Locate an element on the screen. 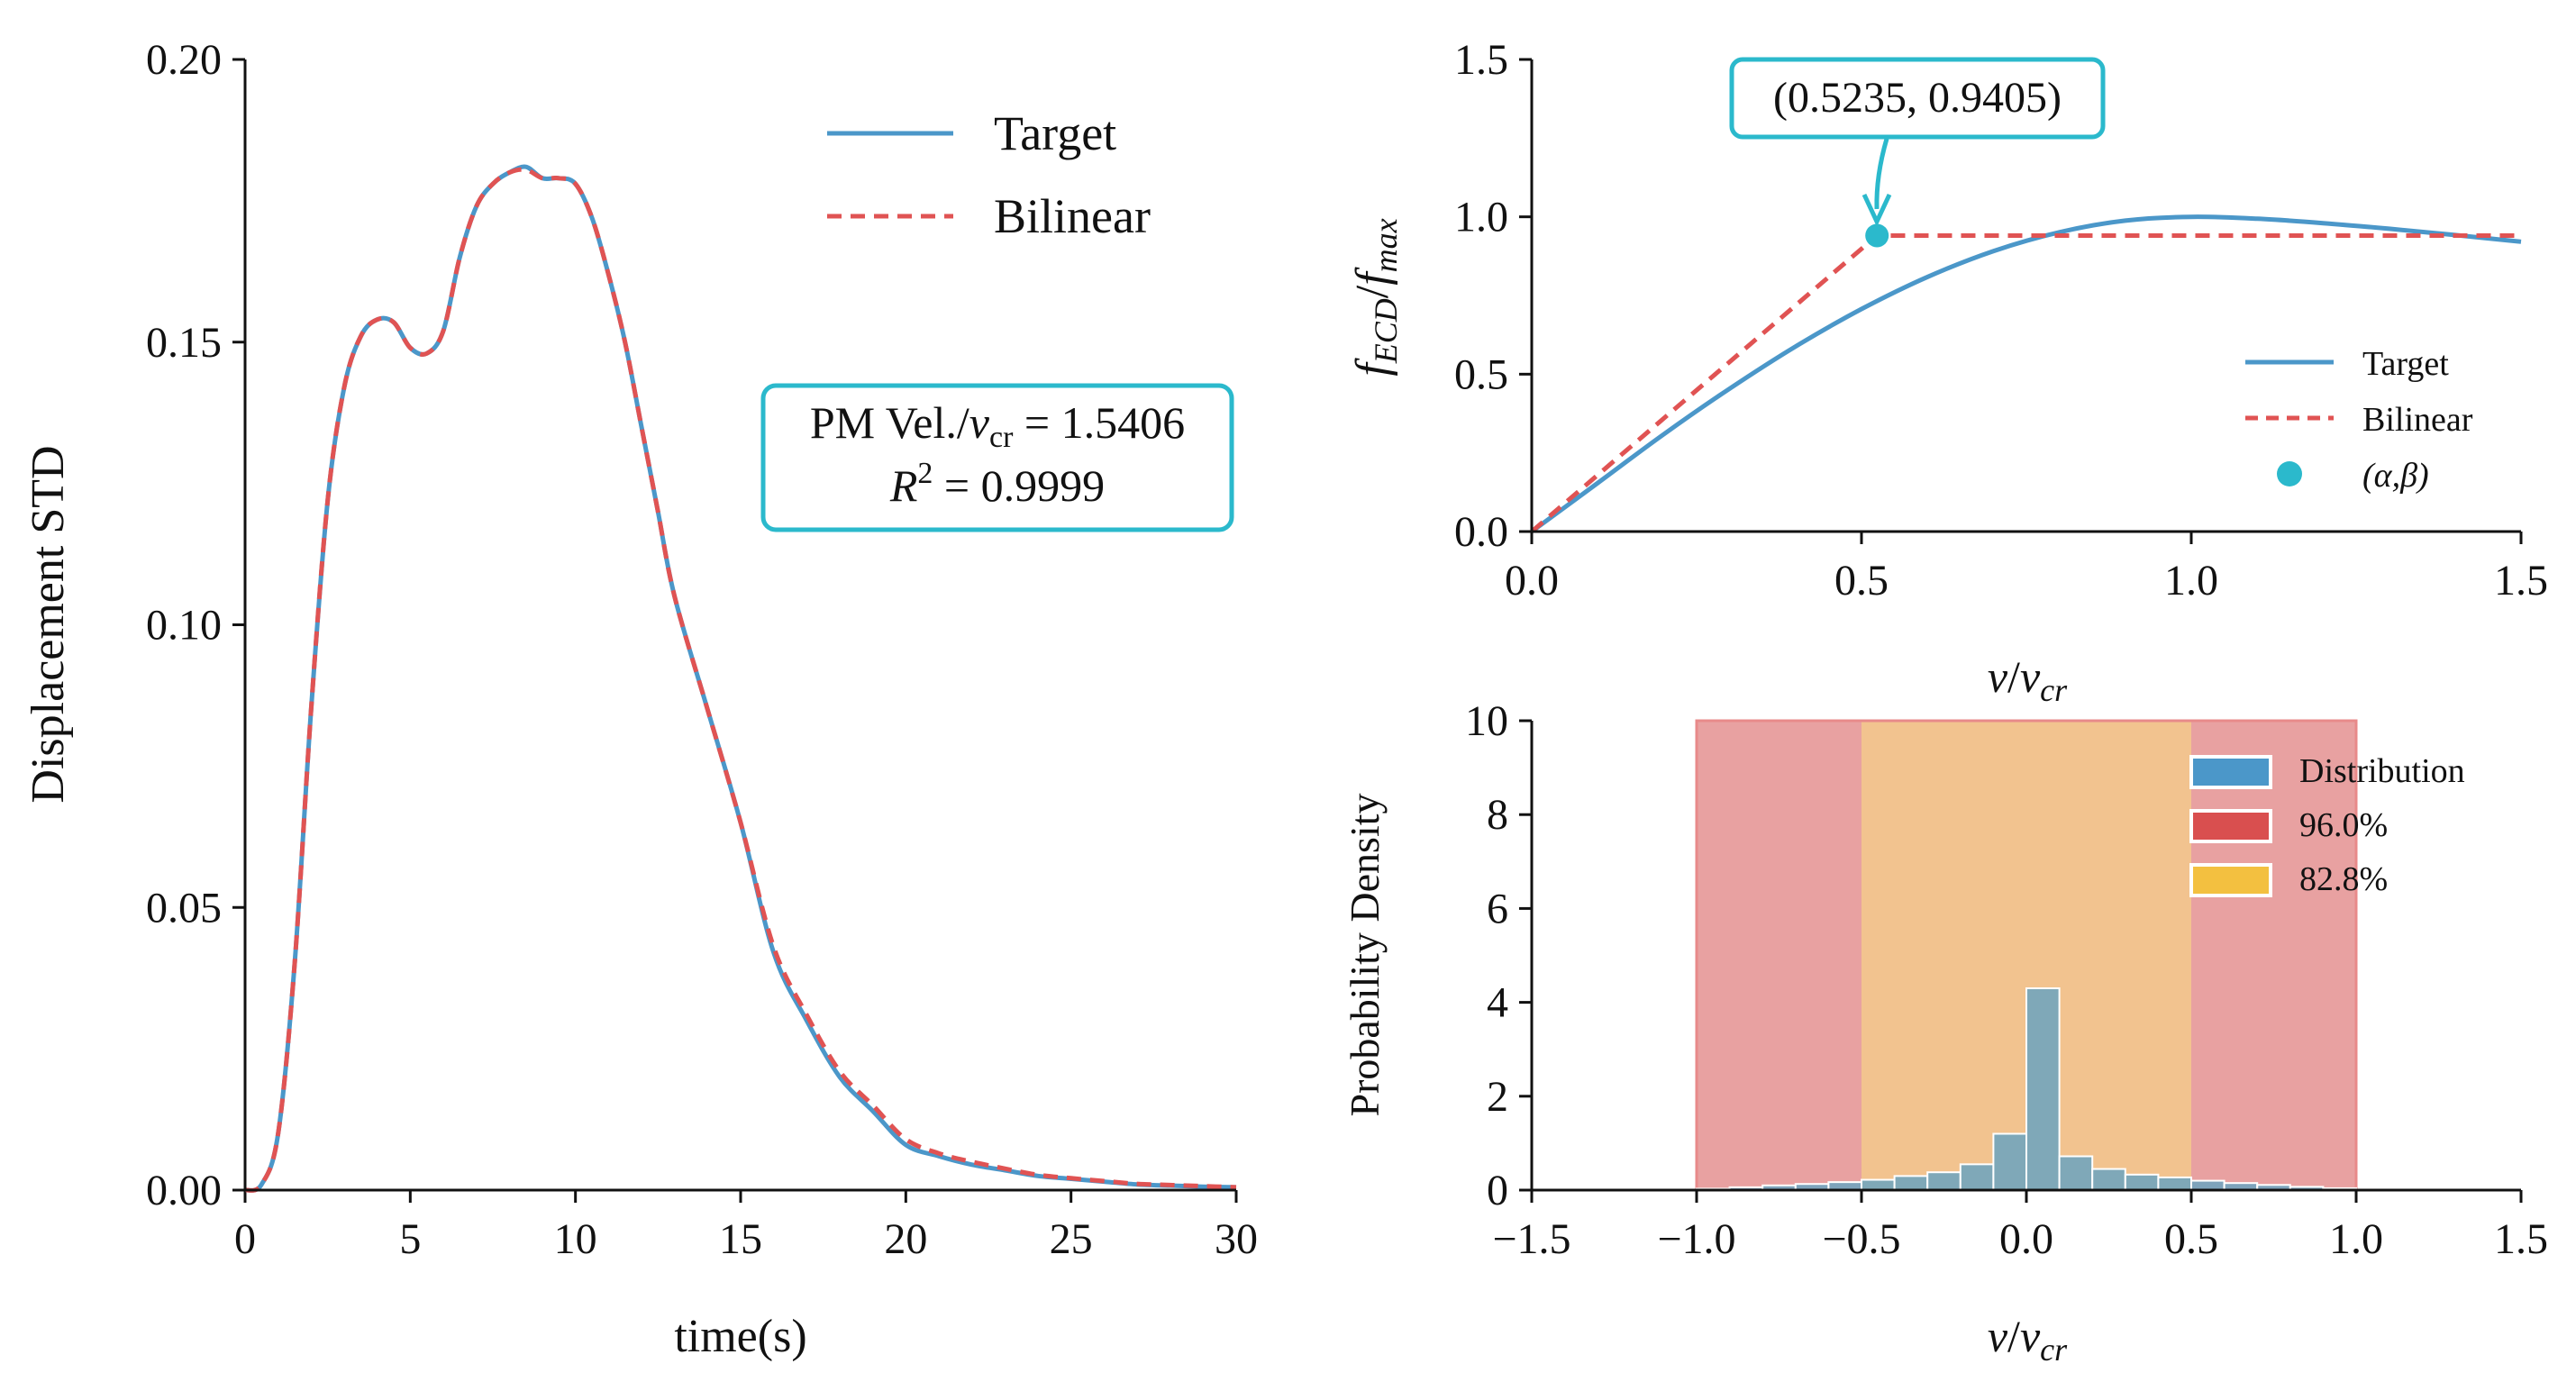 The image size is (2576, 1391). tr-alpha-beta-point is located at coordinates (1877, 235).